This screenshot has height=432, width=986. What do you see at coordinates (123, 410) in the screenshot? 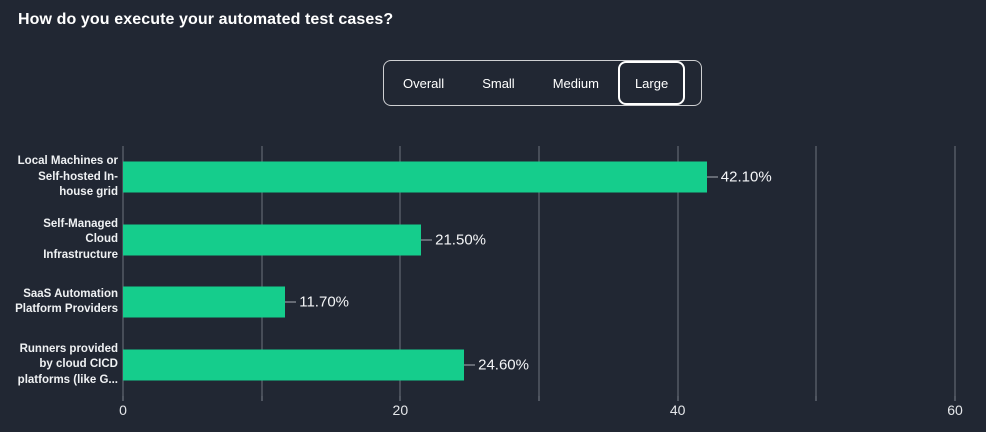
I see `x-axis-label: 0` at bounding box center [123, 410].